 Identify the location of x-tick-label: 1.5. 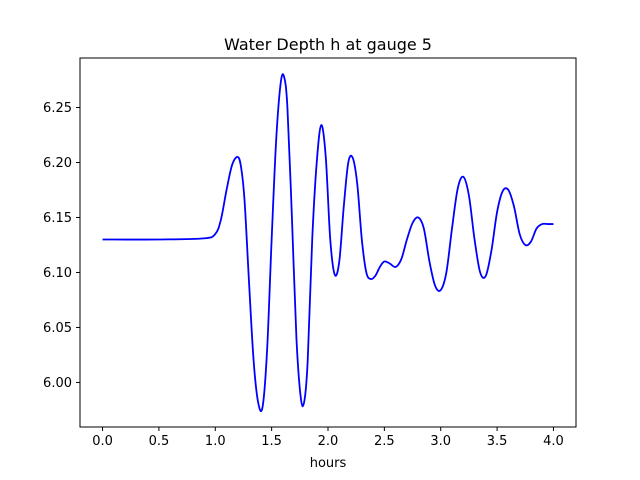
(271, 441).